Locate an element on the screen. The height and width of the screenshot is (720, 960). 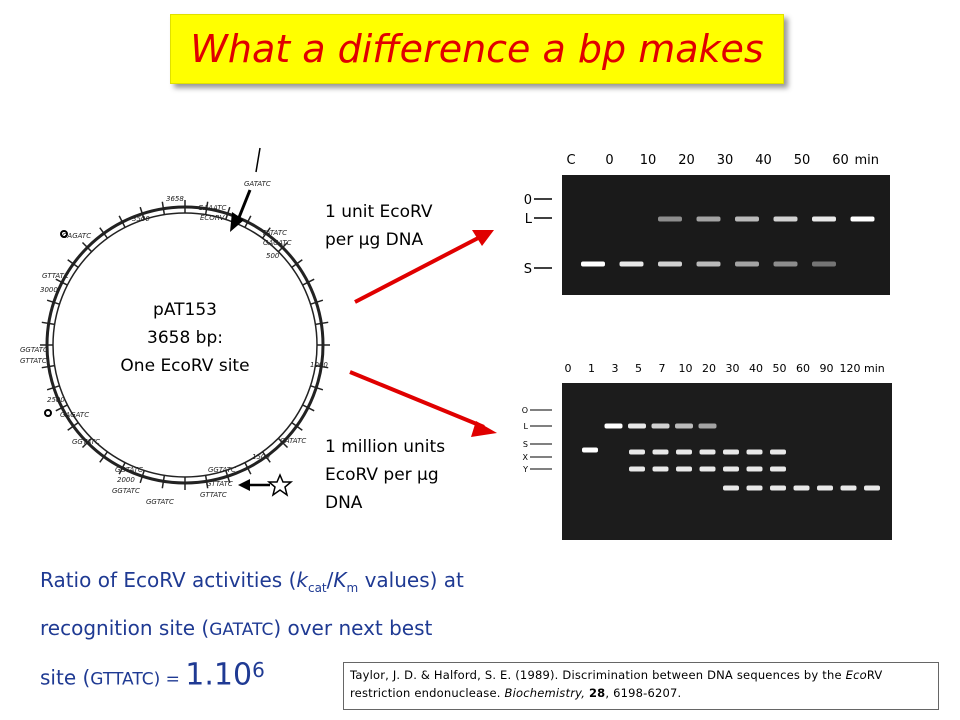
site-label: GTTATC is located at coordinates (213, 495).